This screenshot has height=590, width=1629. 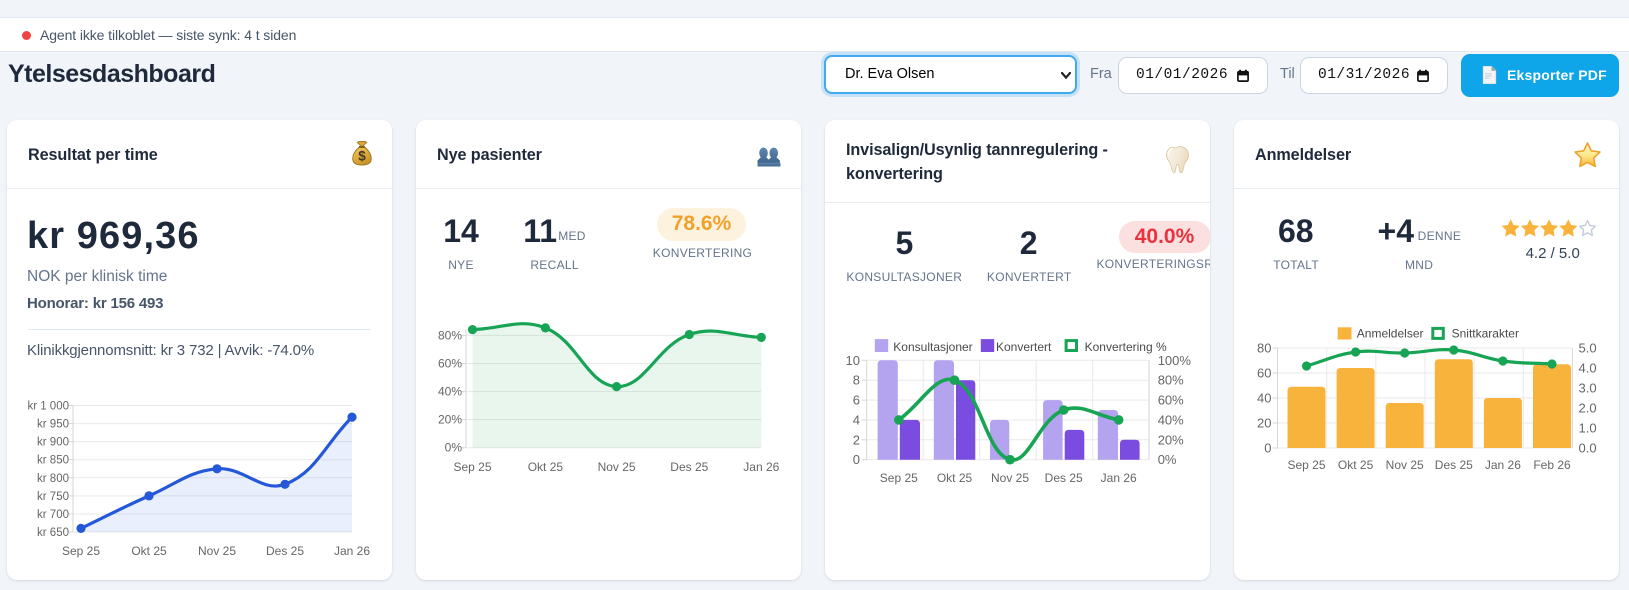 What do you see at coordinates (856, 439) in the screenshot?
I see `svg-text: 2` at bounding box center [856, 439].